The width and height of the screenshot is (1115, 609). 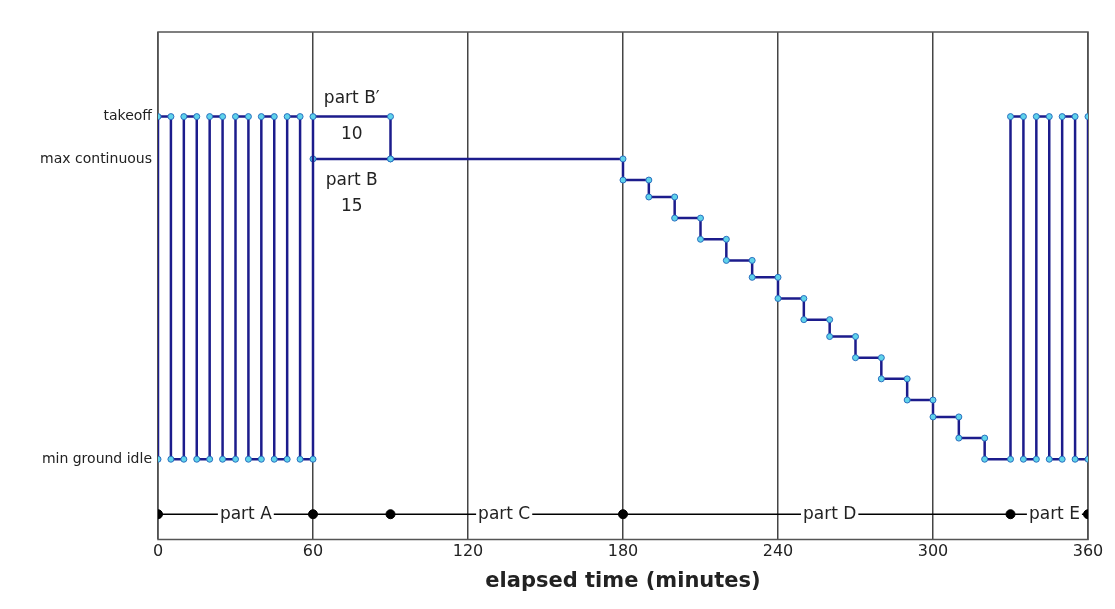 I want to click on annotation: part B′, so click(x=351, y=97).